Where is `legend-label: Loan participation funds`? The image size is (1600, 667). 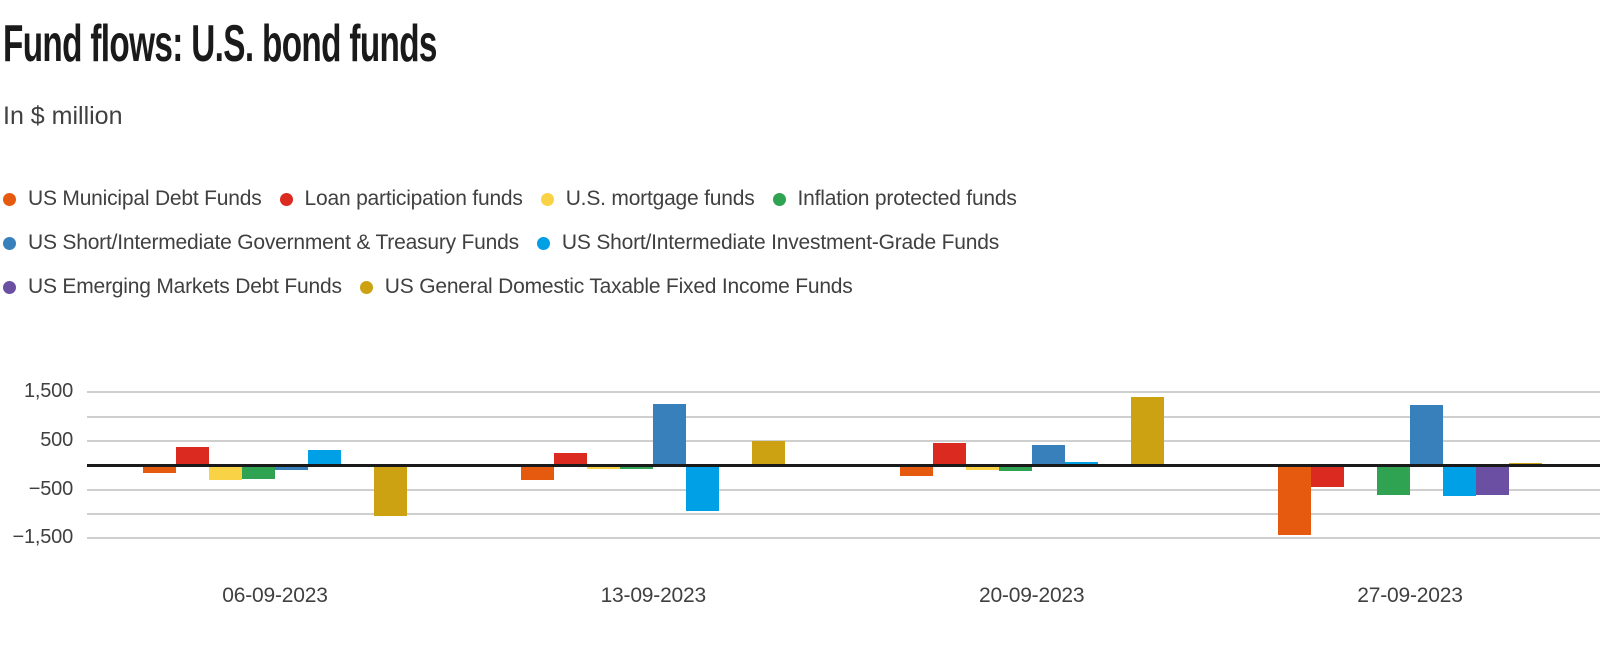
legend-label: Loan participation funds is located at coordinates (413, 198).